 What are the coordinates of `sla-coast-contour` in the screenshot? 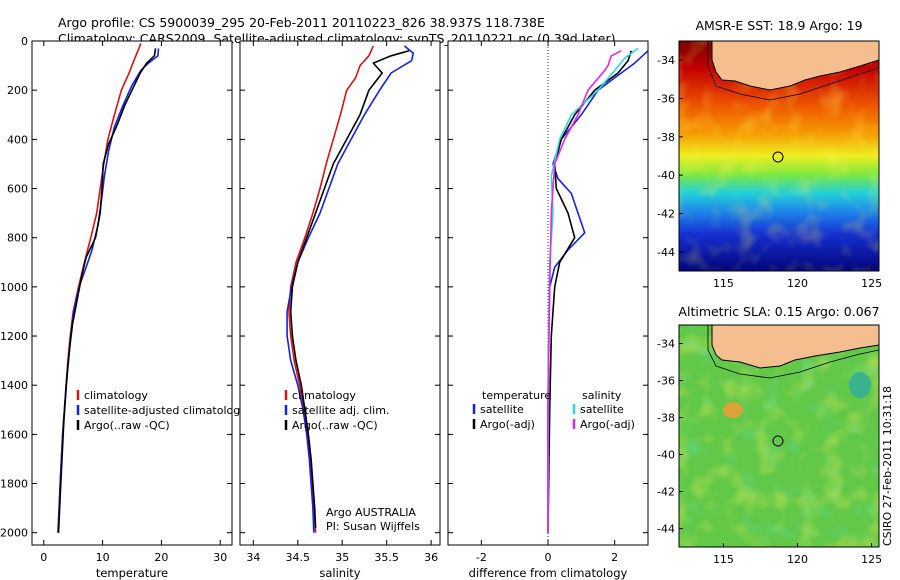 It's located at (793, 352).